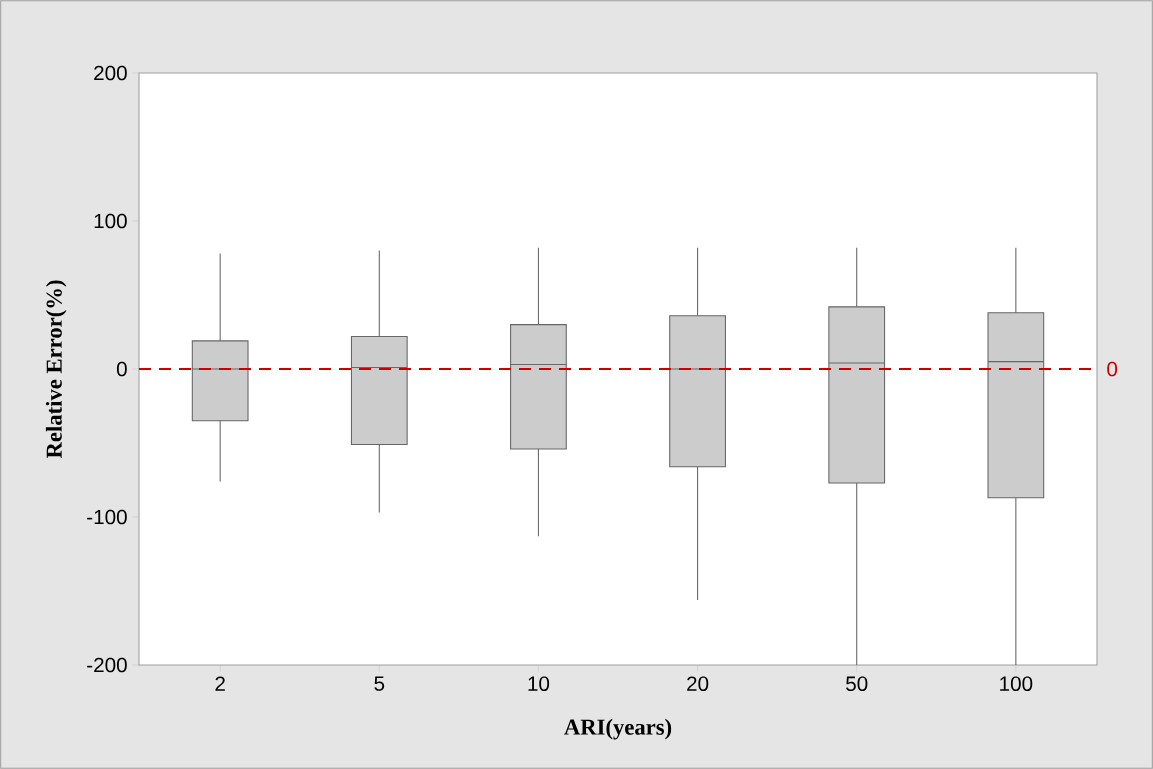  Describe the element at coordinates (379, 683) in the screenshot. I see `x-tick-label: 5` at that location.